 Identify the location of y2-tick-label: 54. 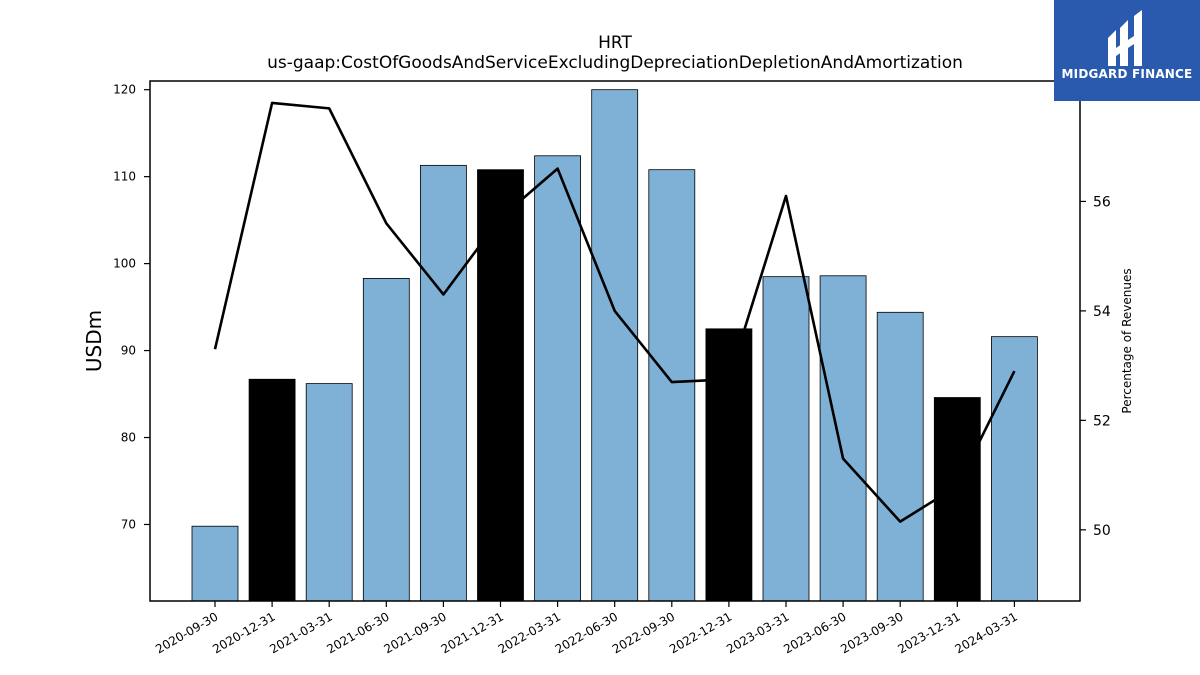
(1102, 312).